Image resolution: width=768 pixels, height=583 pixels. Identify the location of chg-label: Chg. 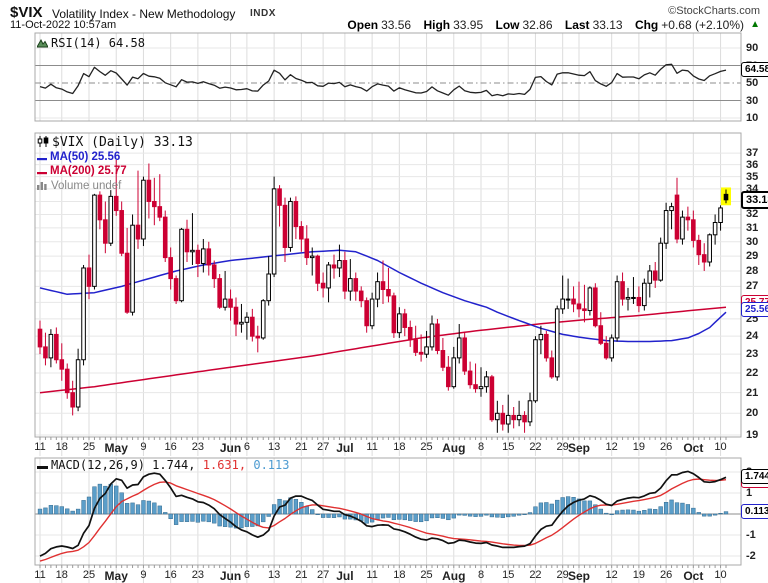
(646, 25).